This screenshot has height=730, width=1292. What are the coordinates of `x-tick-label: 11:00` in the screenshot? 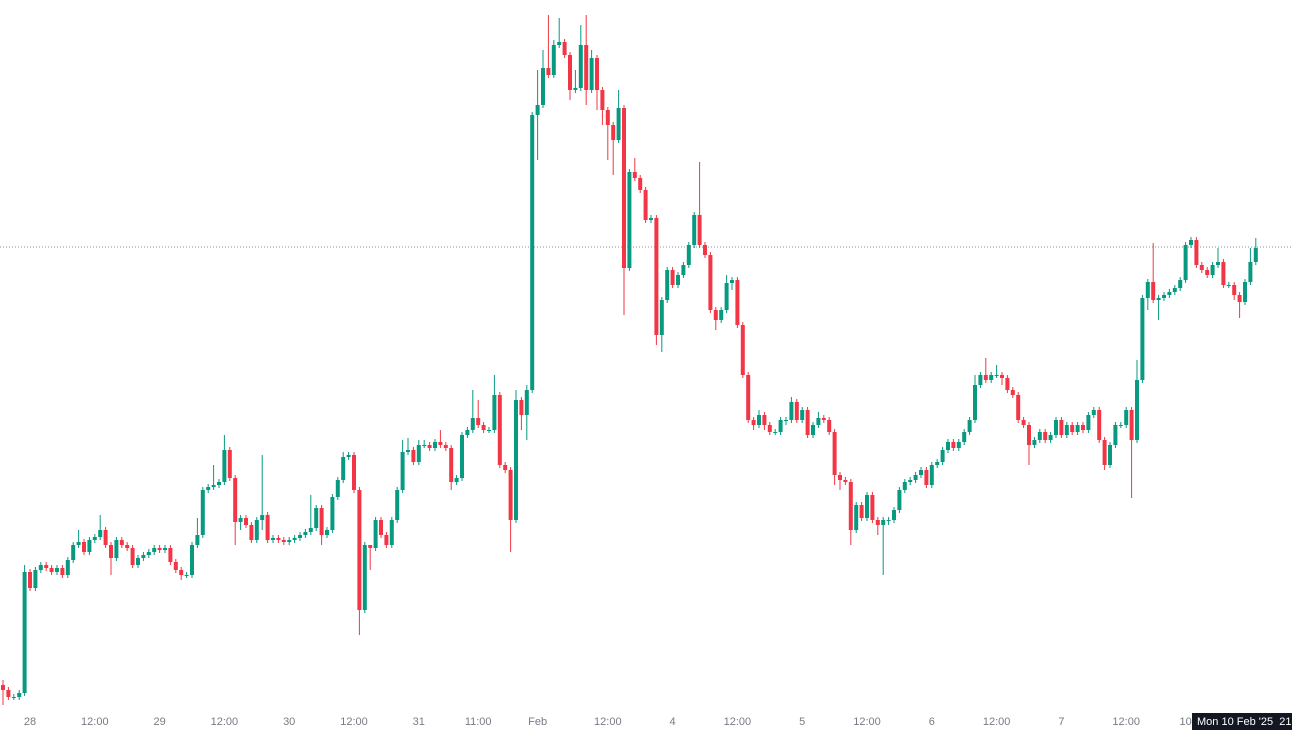 It's located at (478, 722).